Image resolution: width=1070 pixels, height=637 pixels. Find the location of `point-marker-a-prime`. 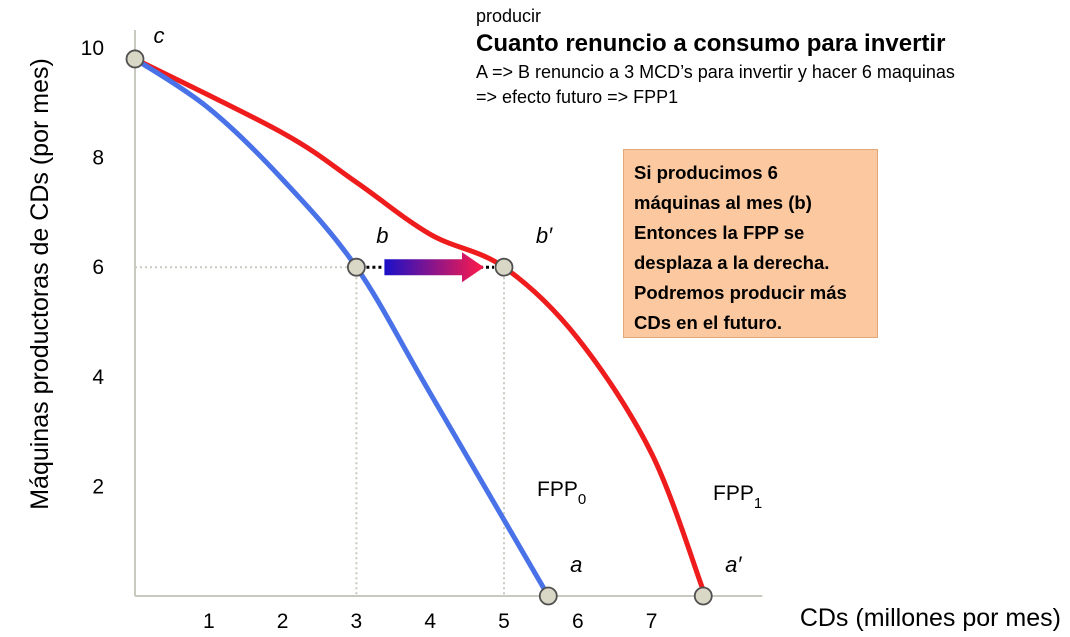

point-marker-a-prime is located at coordinates (703, 596).